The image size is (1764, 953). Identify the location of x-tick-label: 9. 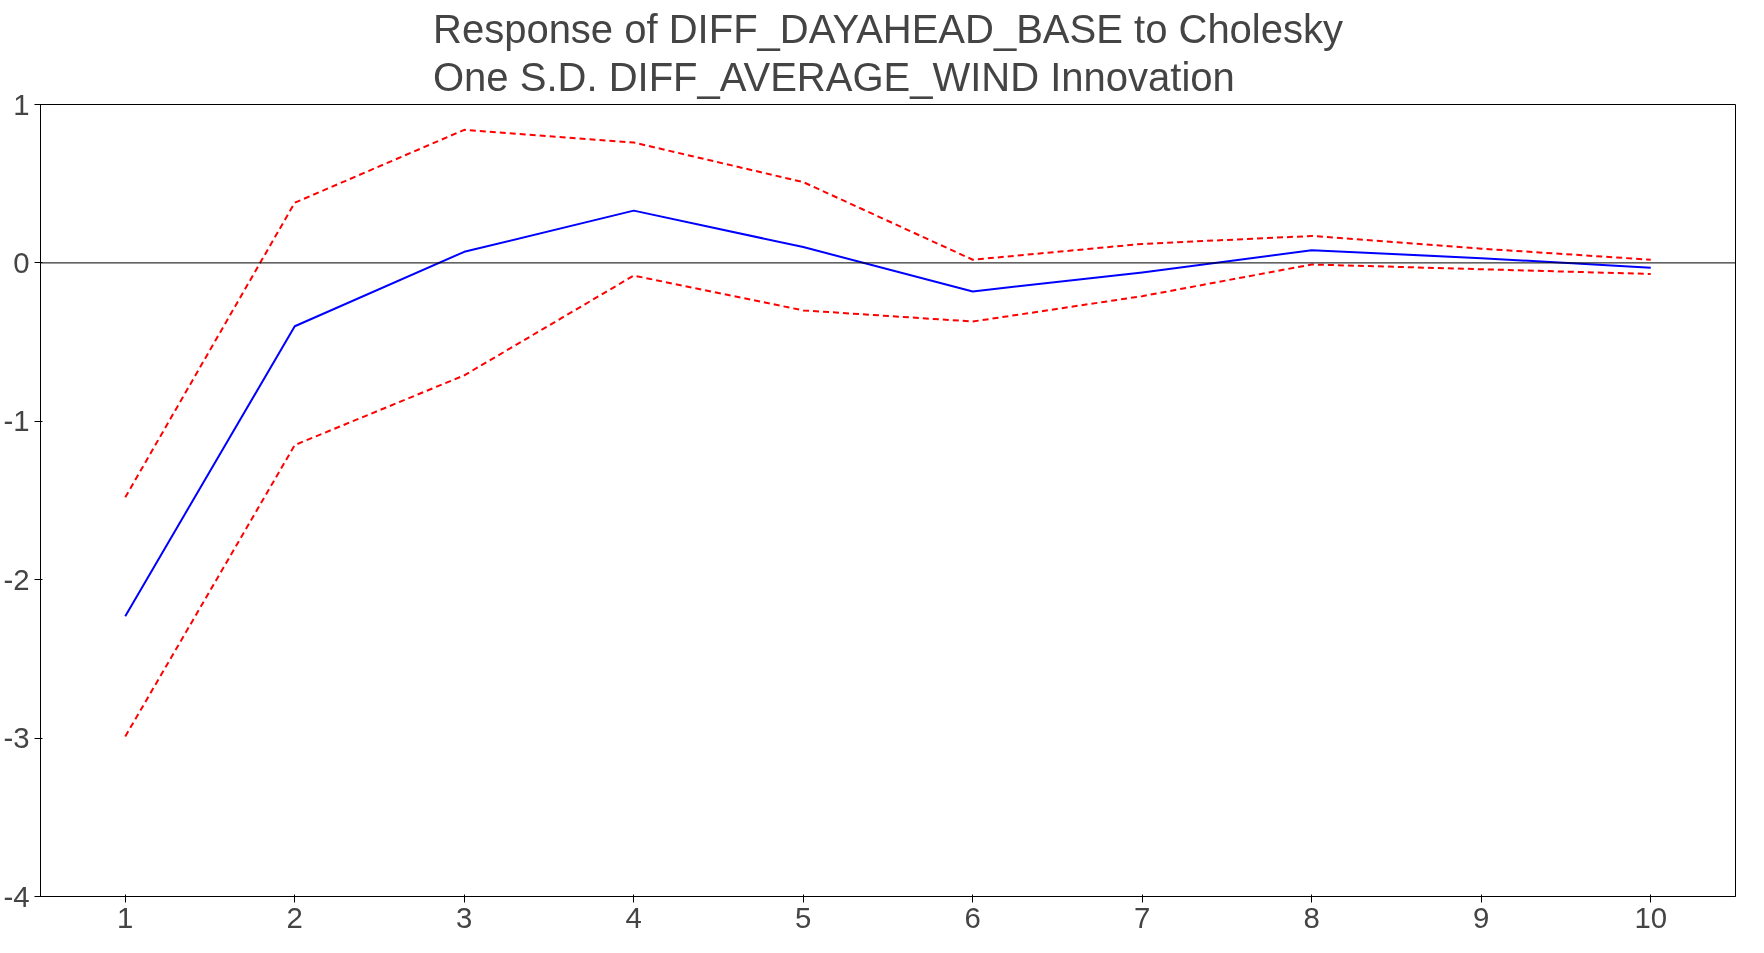
(1481, 917).